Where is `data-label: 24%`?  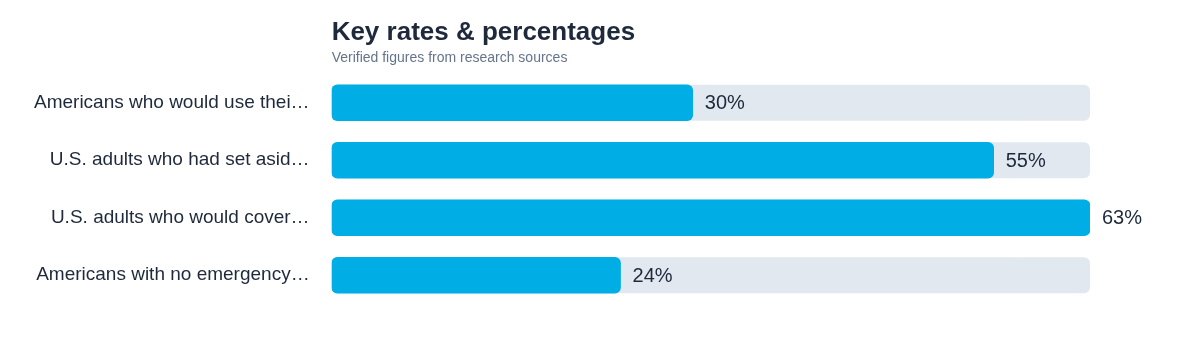
data-label: 24% is located at coordinates (652, 274).